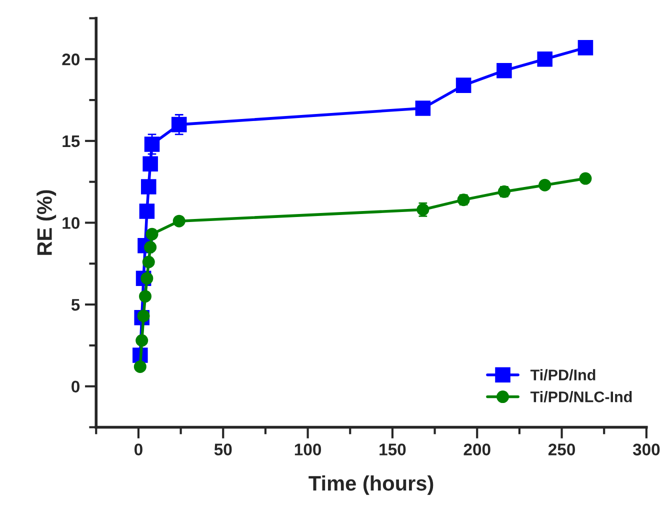 The image size is (663, 521). What do you see at coordinates (561, 450) in the screenshot?
I see `x-tick-label: 250` at bounding box center [561, 450].